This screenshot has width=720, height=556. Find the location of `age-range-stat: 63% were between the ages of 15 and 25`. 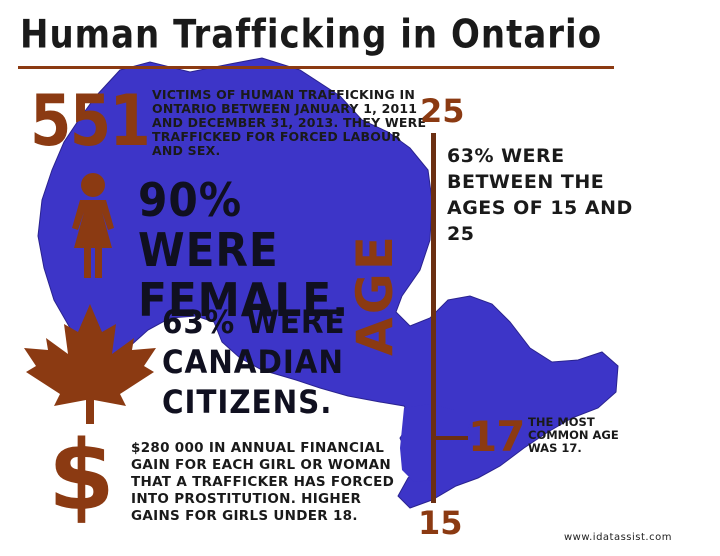

age-range-stat: 63% were between the ages of 15 and 25 is located at coordinates (540, 195).